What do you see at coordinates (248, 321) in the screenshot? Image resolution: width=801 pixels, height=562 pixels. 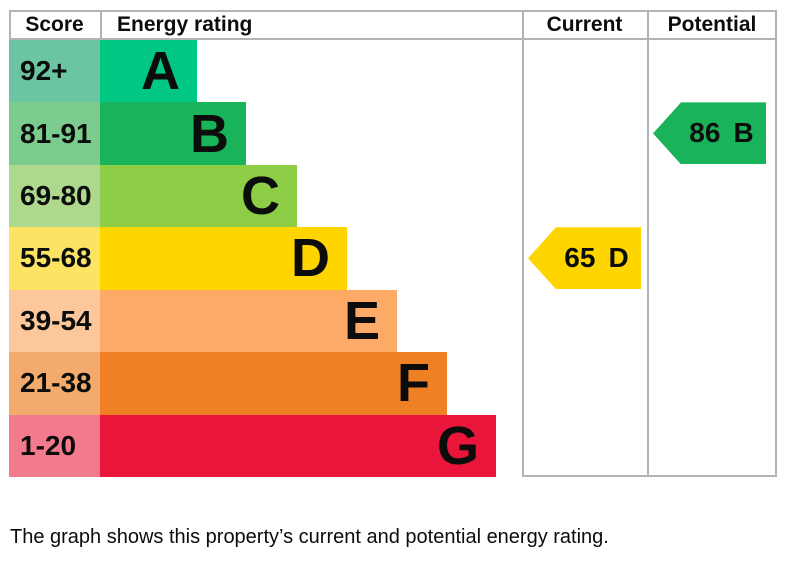 I see `band-bar: E` at bounding box center [248, 321].